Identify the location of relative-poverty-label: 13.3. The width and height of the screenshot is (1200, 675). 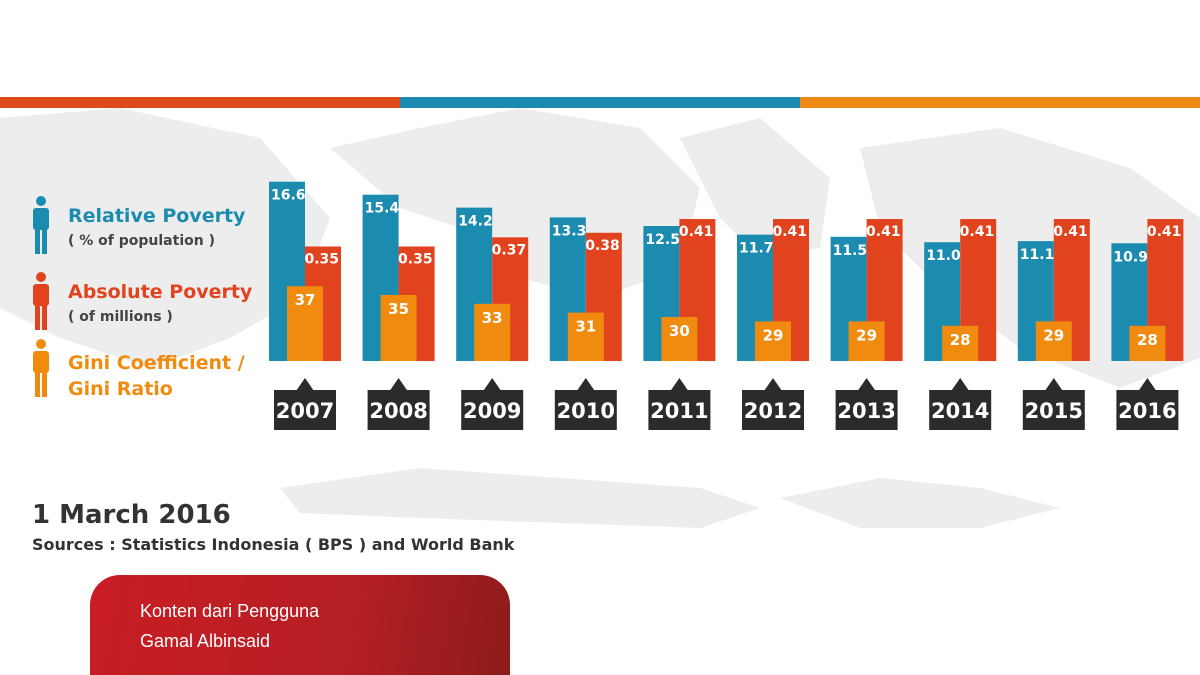
(569, 231).